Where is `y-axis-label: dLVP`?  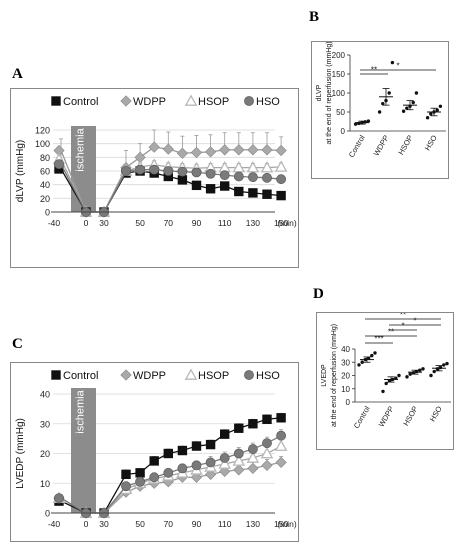 y-axis-label: dLVP is located at coordinates (319, 92).